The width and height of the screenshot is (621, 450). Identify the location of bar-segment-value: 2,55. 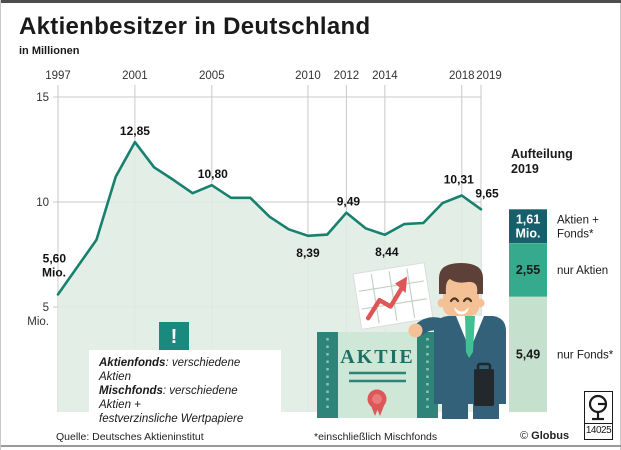
(528, 270).